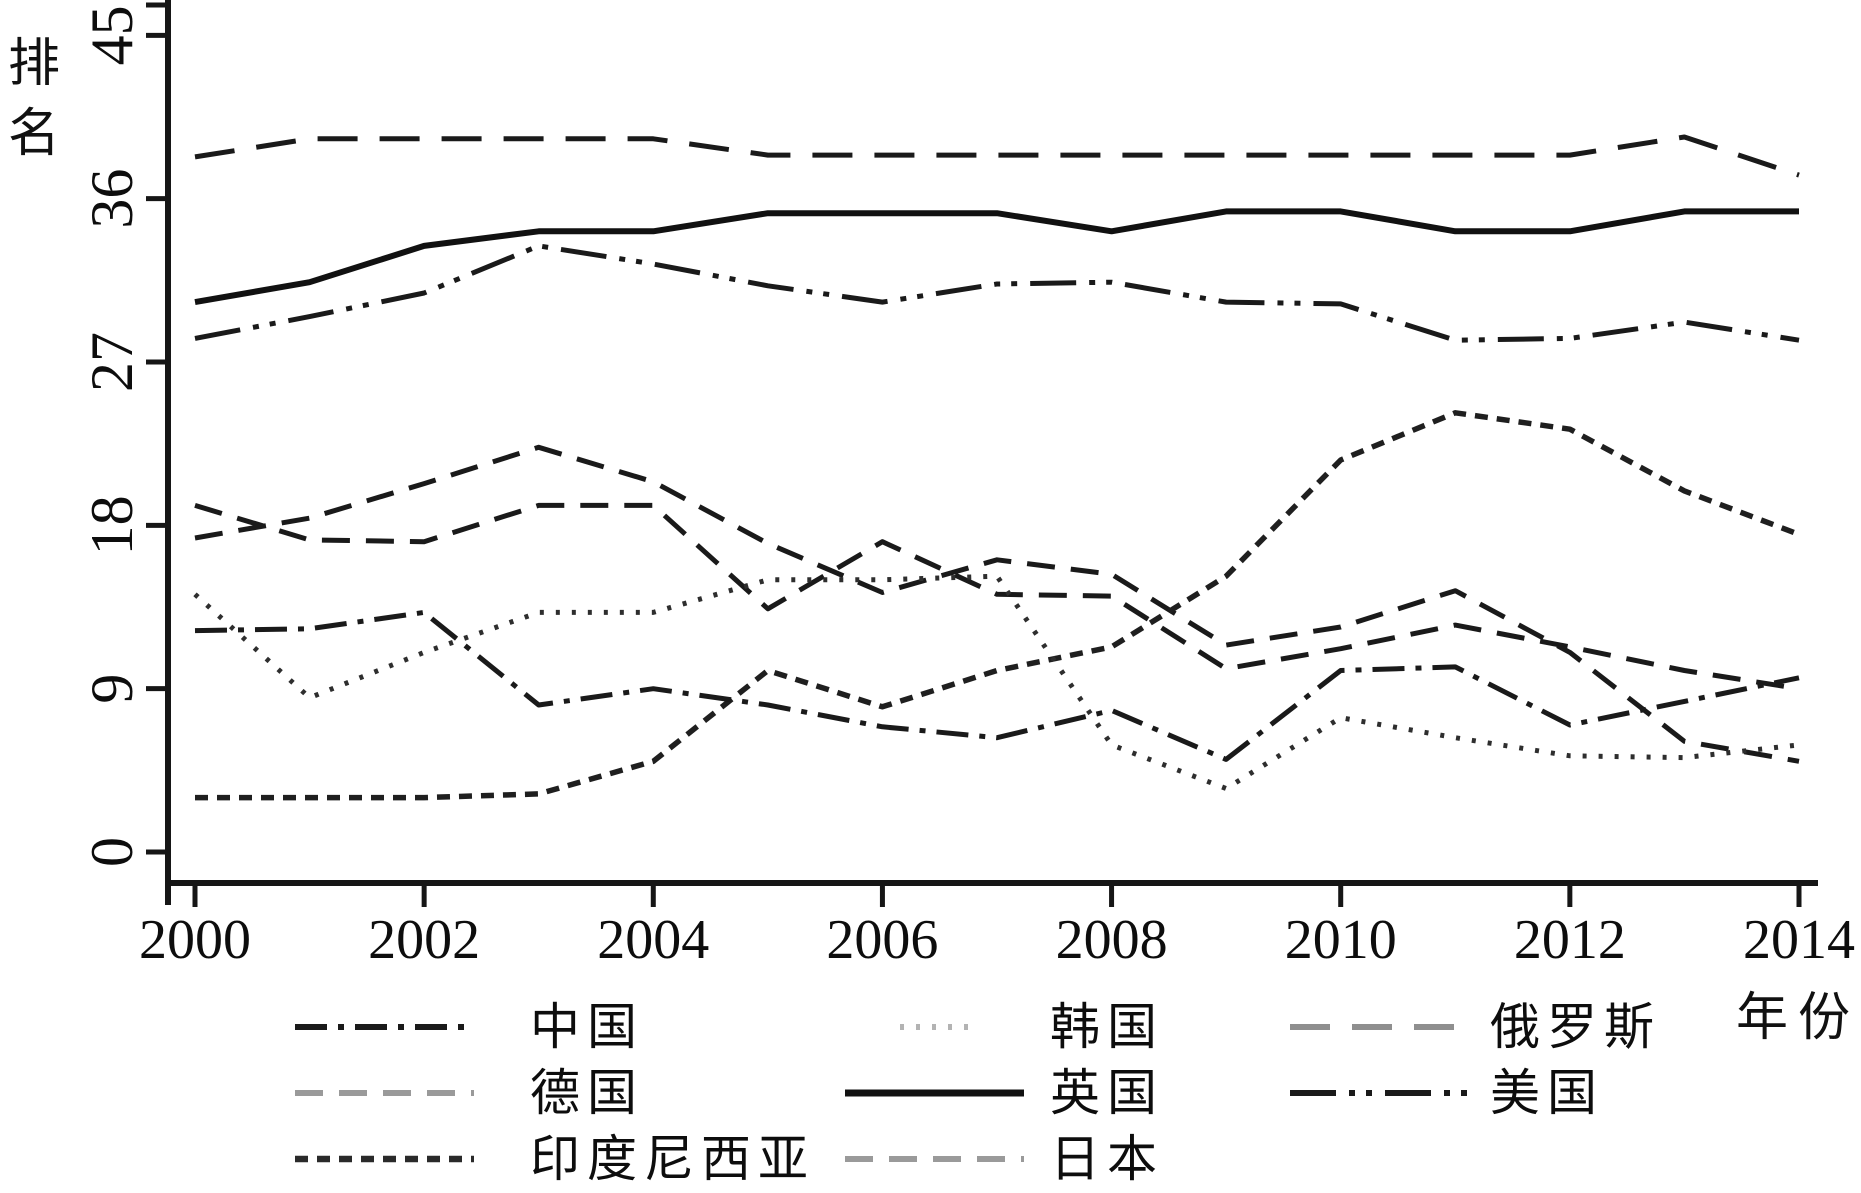 The width and height of the screenshot is (1861, 1193). Describe the element at coordinates (653, 940) in the screenshot. I see `x-tick-label: 2004` at that location.